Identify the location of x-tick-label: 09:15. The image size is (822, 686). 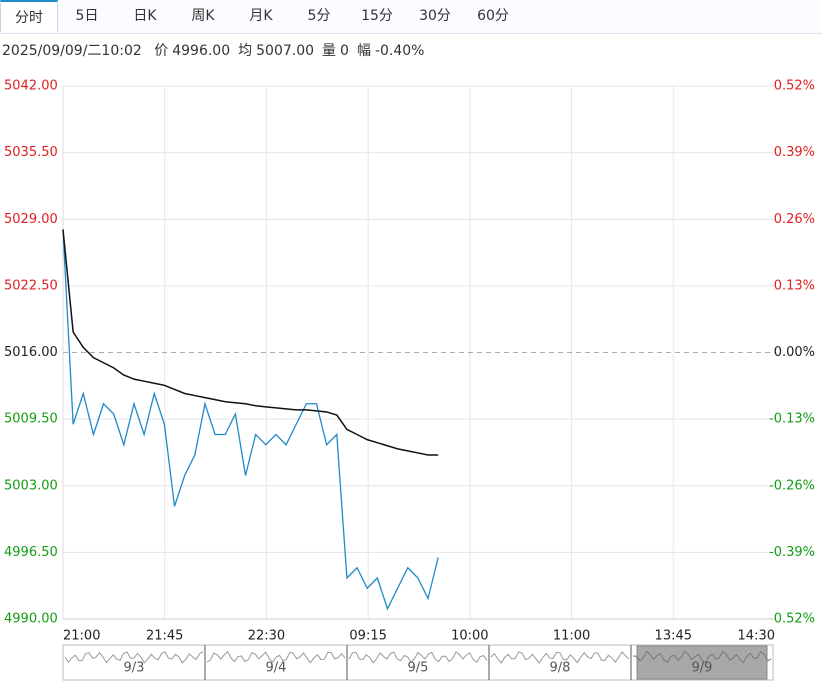
(367, 636).